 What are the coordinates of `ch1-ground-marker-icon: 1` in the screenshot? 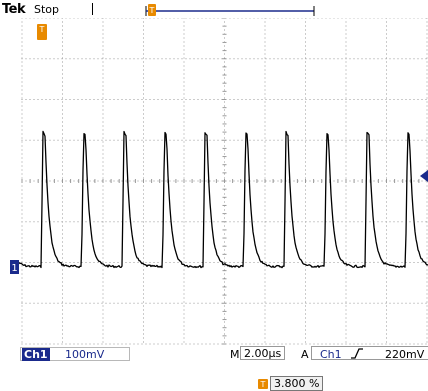 It's located at (14, 267).